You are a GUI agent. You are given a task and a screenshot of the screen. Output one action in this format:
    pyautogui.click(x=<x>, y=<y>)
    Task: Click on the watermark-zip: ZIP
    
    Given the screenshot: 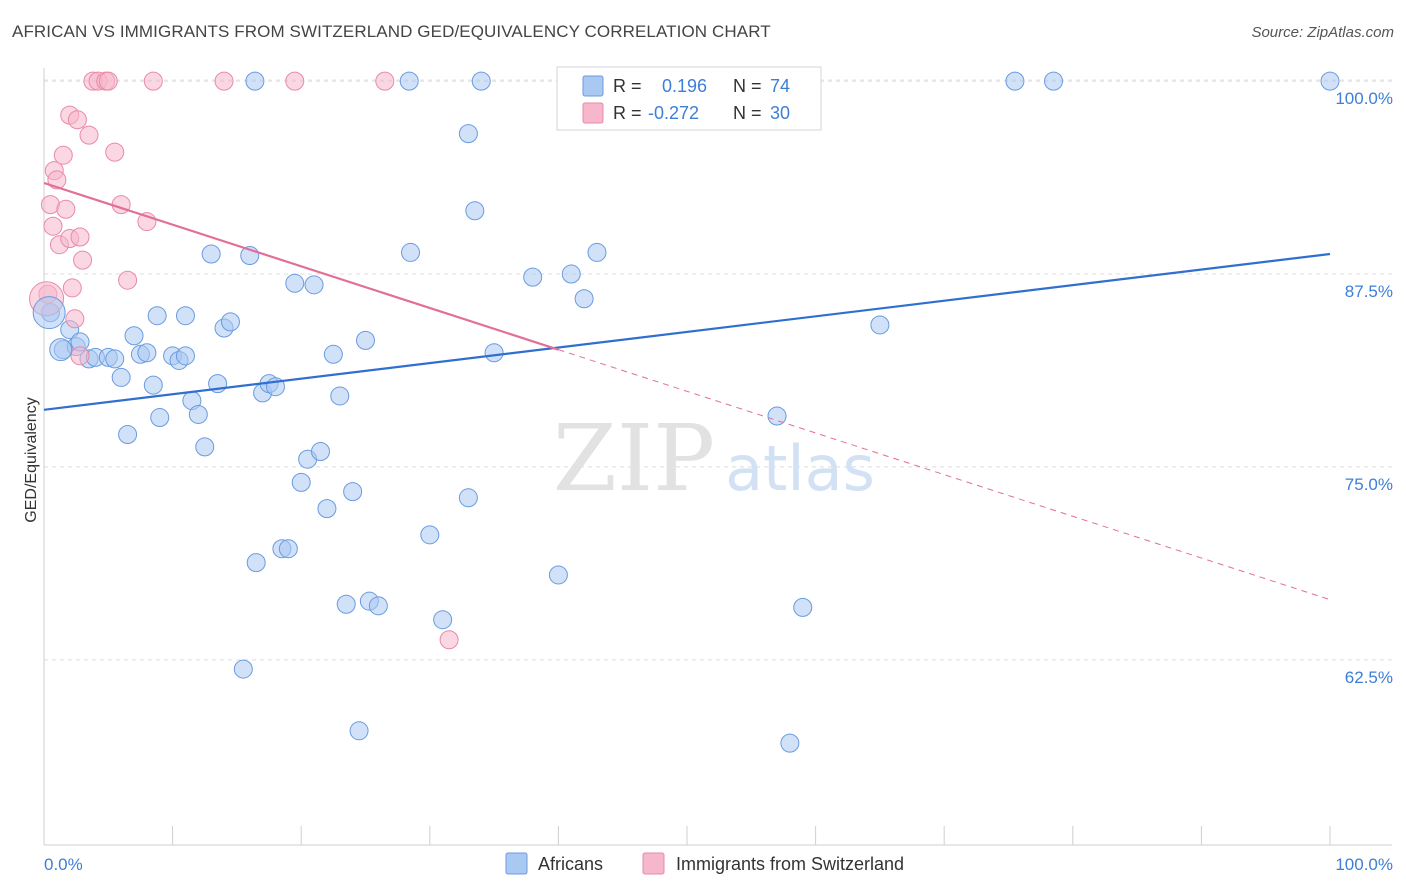 What is the action you would take?
    pyautogui.click(x=634, y=458)
    